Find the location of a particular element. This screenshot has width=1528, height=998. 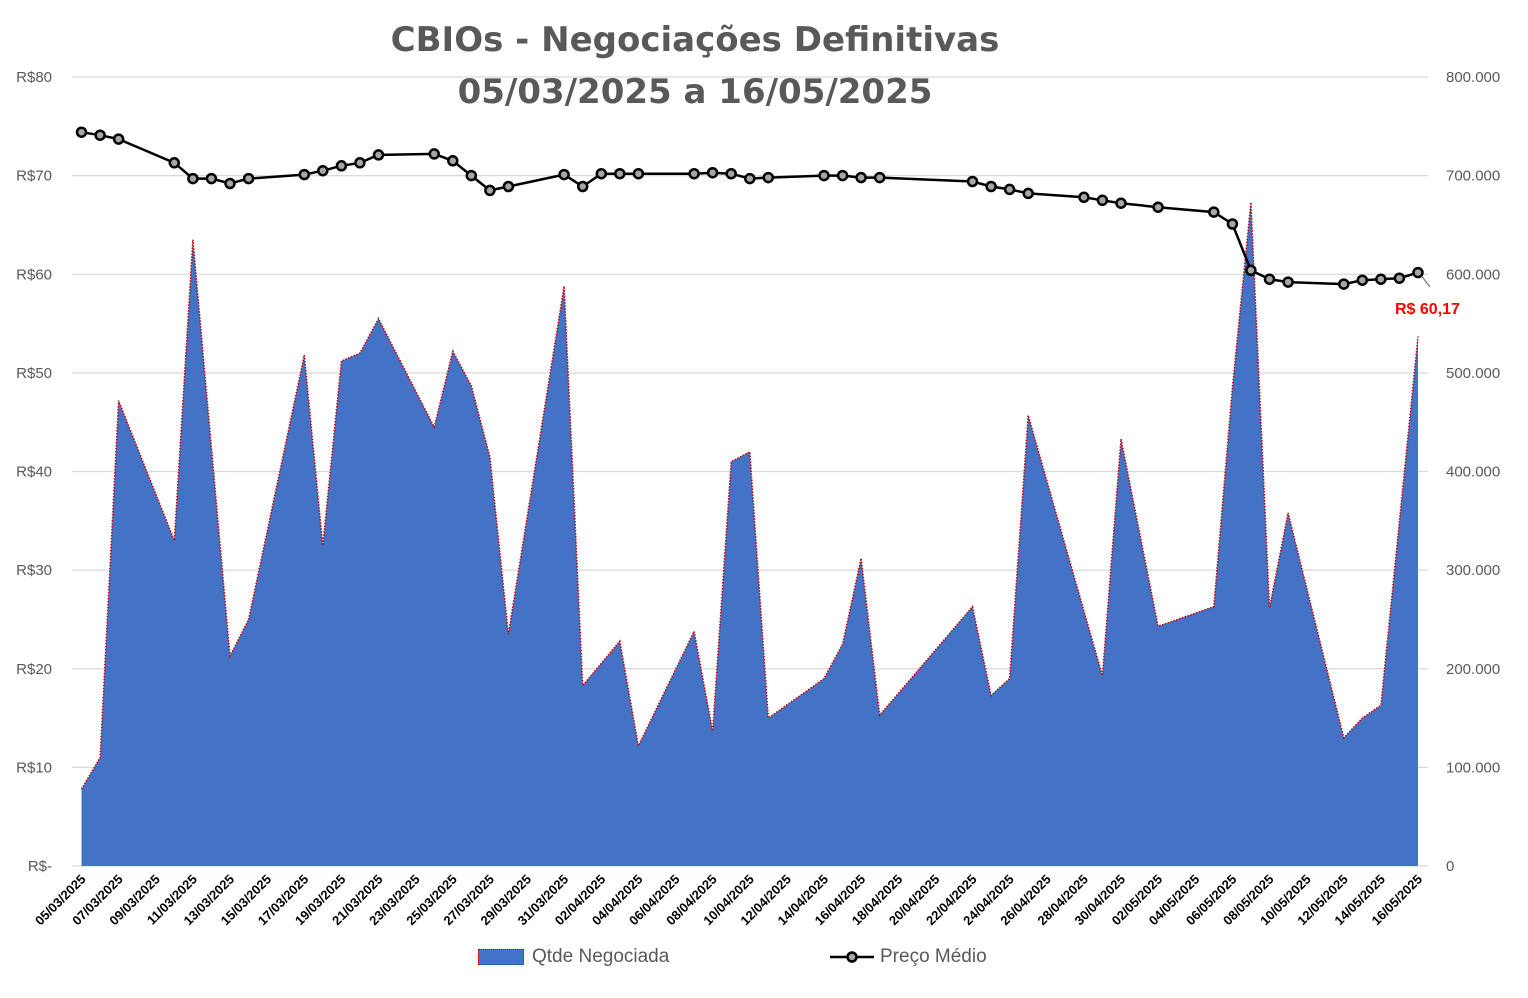

legend-label-qtde-negociada: Qtde Negociada is located at coordinates (601, 956).